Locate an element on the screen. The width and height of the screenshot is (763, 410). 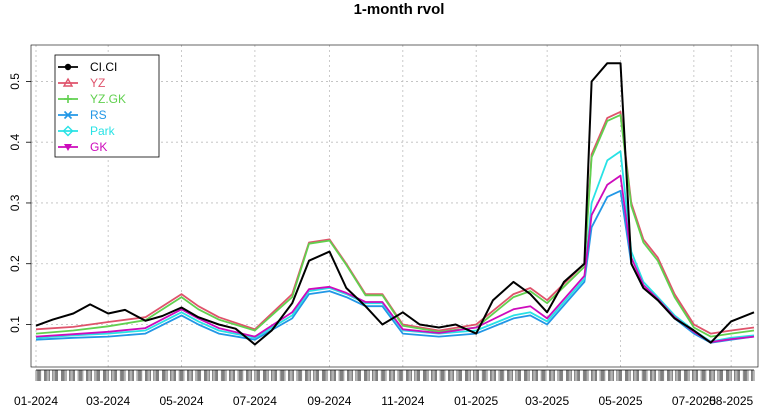
legend-entry: CI.CI is located at coordinates (87, 67).